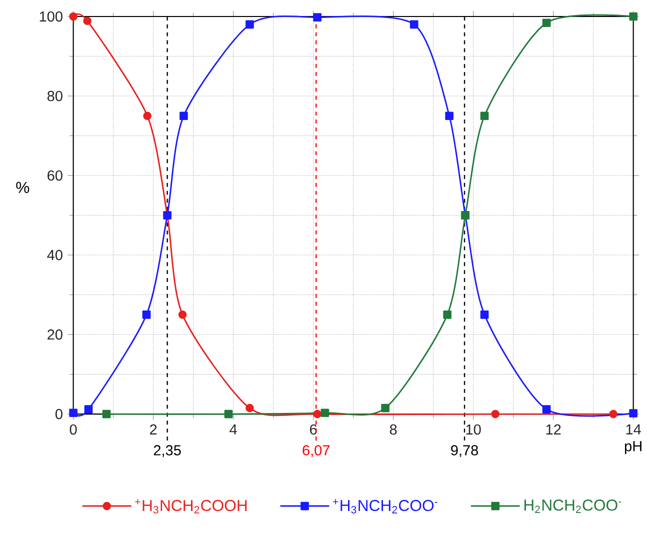 The width and height of the screenshot is (647, 550). What do you see at coordinates (55, 335) in the screenshot?
I see `y-tick-label: 20` at bounding box center [55, 335].